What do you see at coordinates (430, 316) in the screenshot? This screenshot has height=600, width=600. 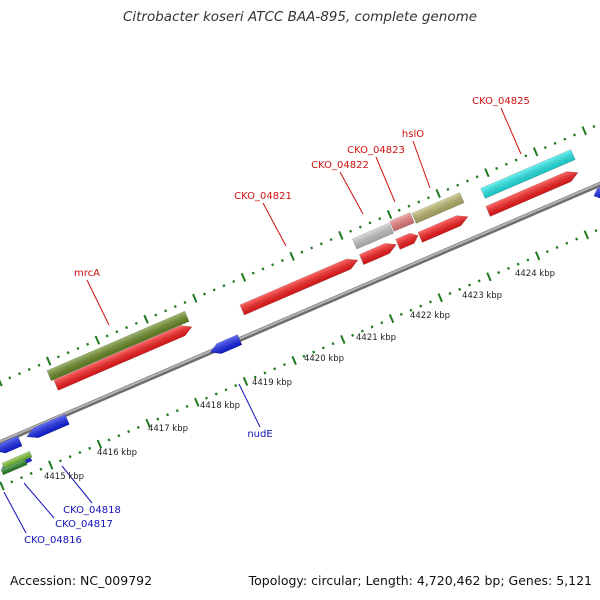 I see `kbp-label: 4422 kbp` at bounding box center [430, 316].